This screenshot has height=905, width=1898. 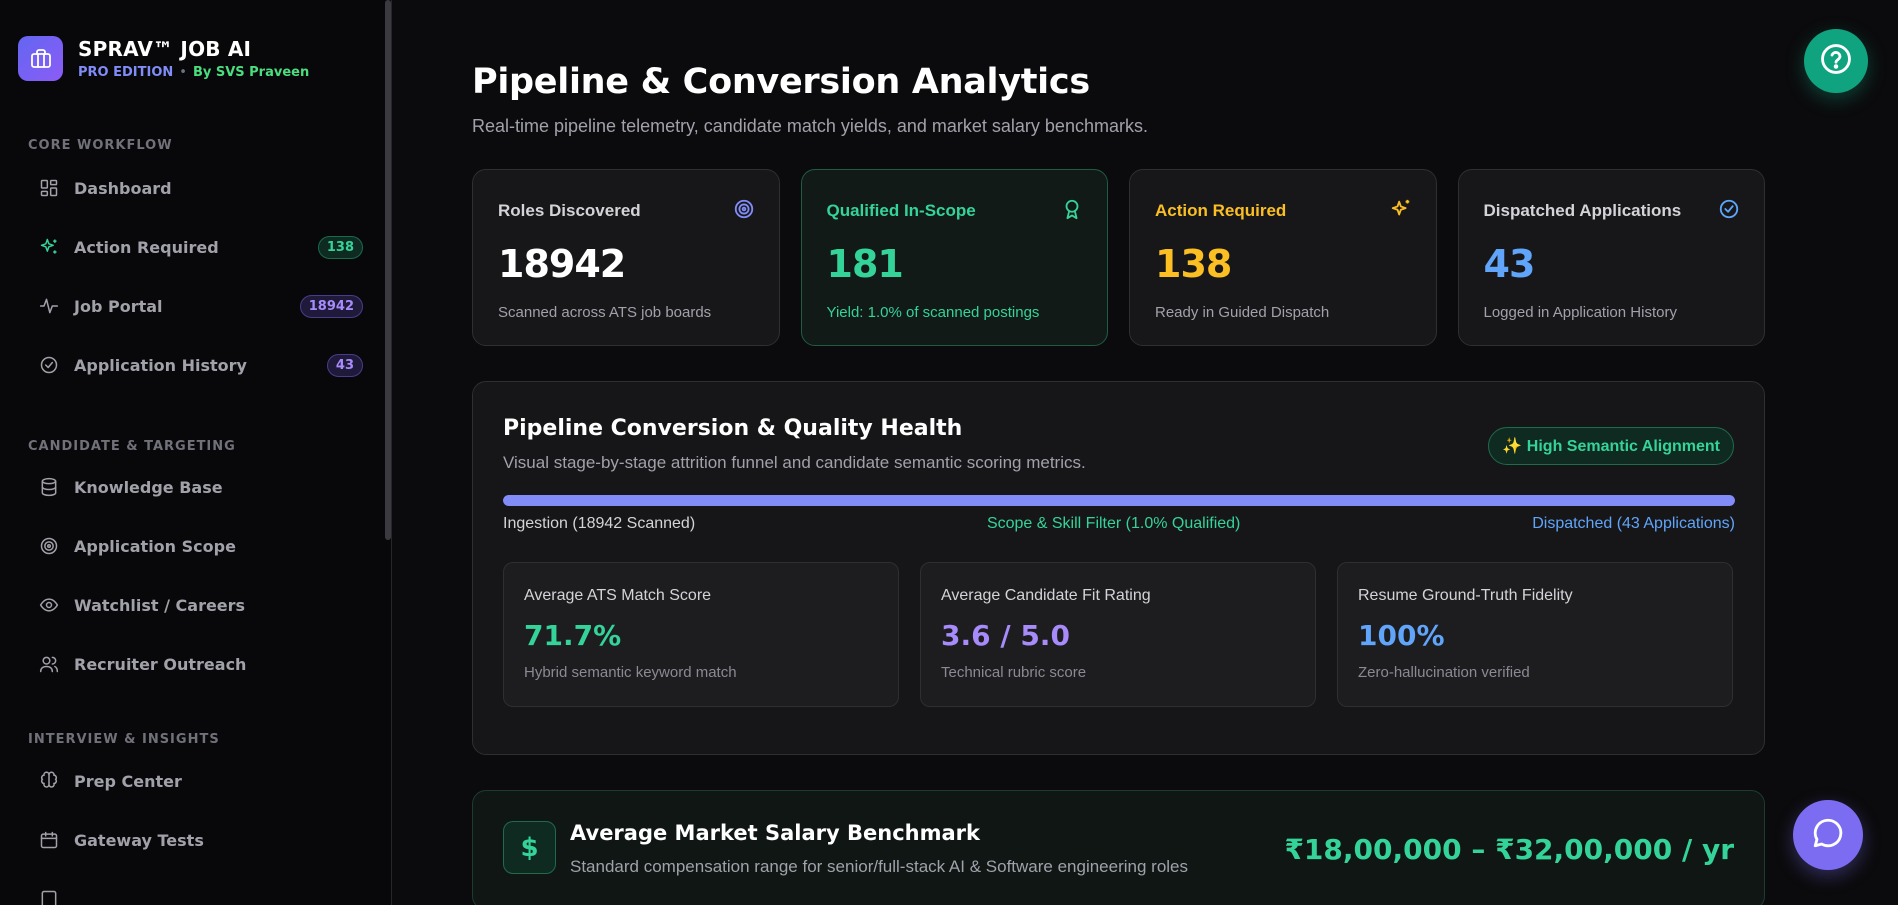 I want to click on sidebar-item-dashboard: Dashboard, so click(x=201, y=188).